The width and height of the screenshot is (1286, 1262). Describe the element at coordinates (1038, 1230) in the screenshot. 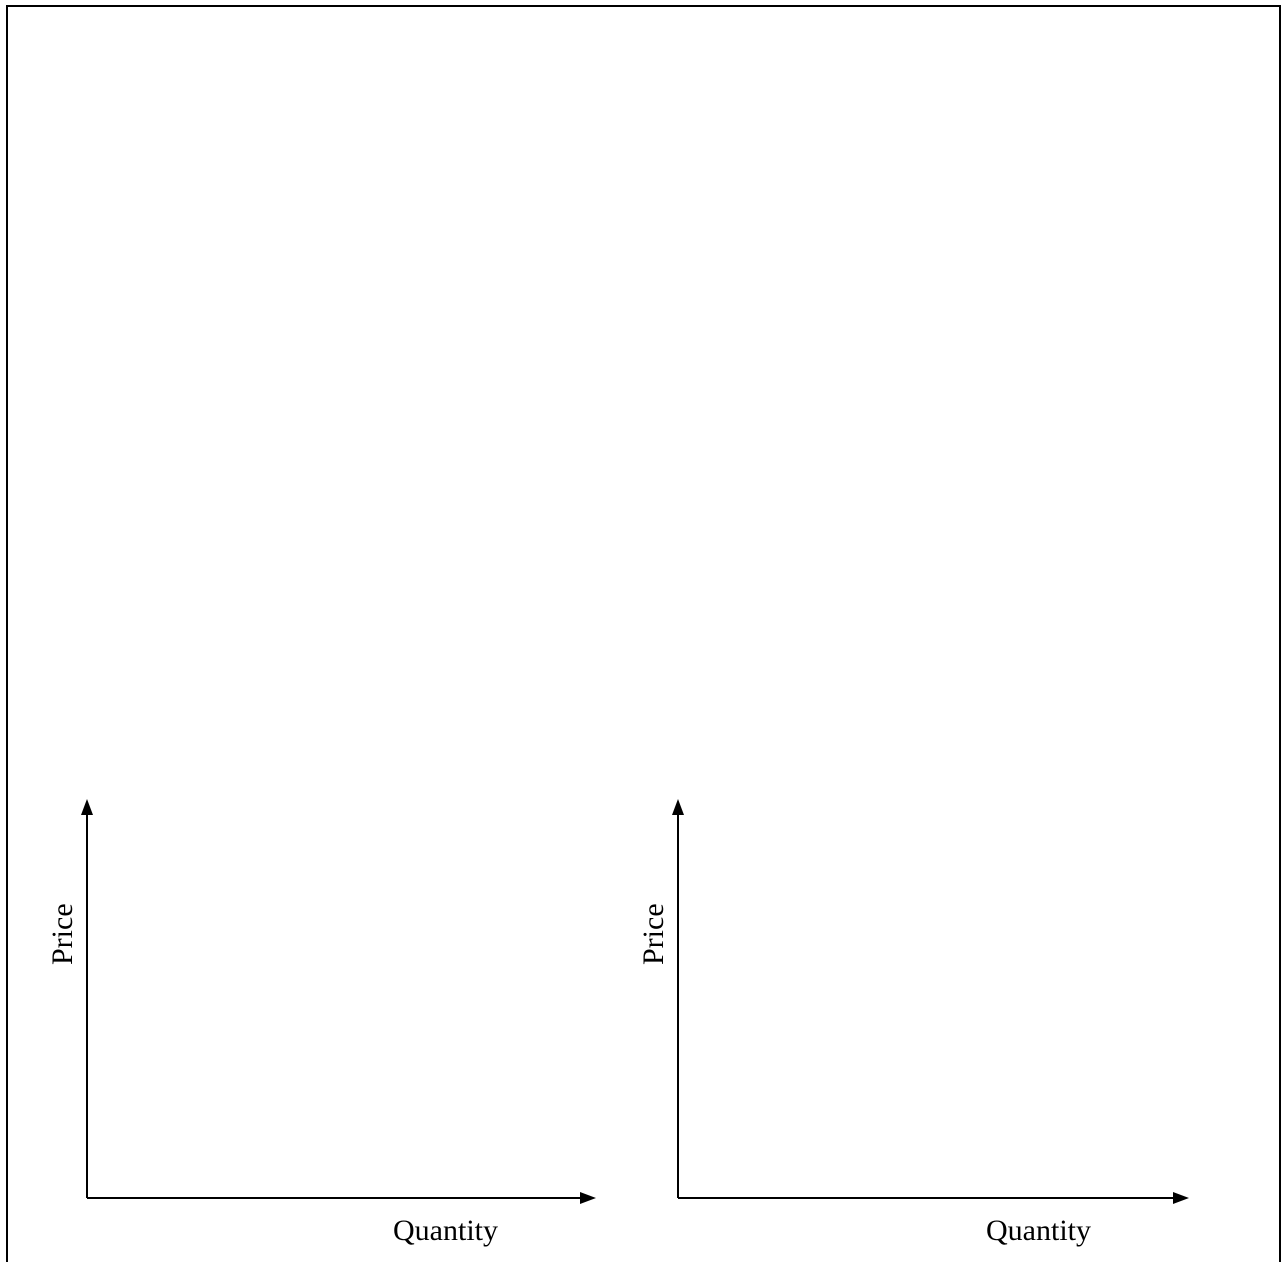

I see `graph-right-x-axis-label: Quantity` at that location.